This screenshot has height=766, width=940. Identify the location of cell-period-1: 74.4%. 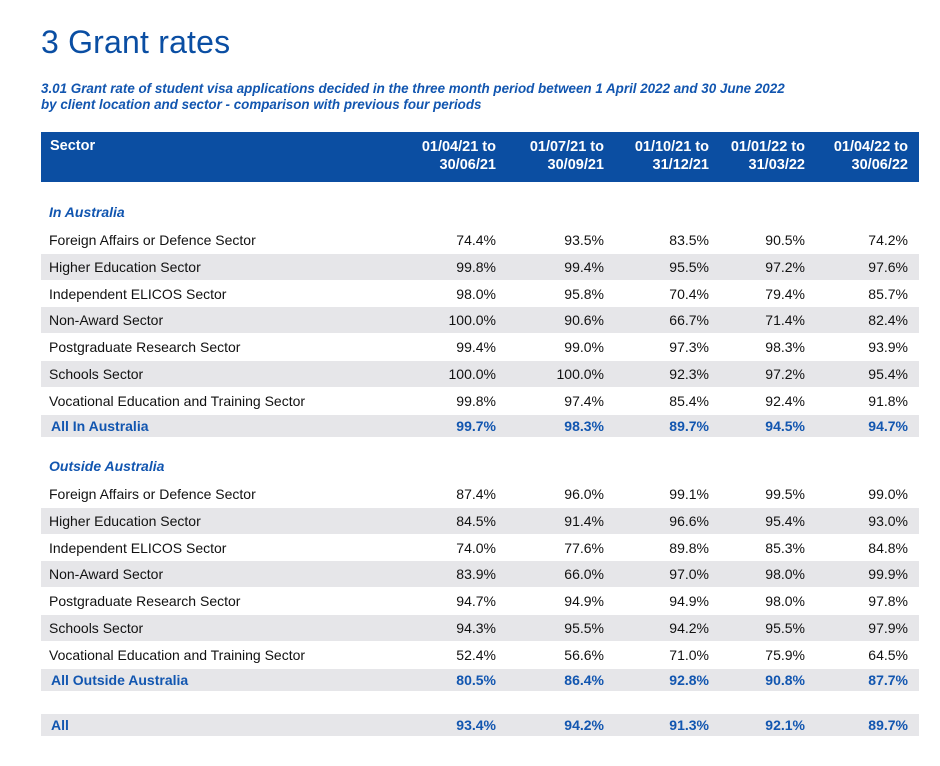
(476, 240).